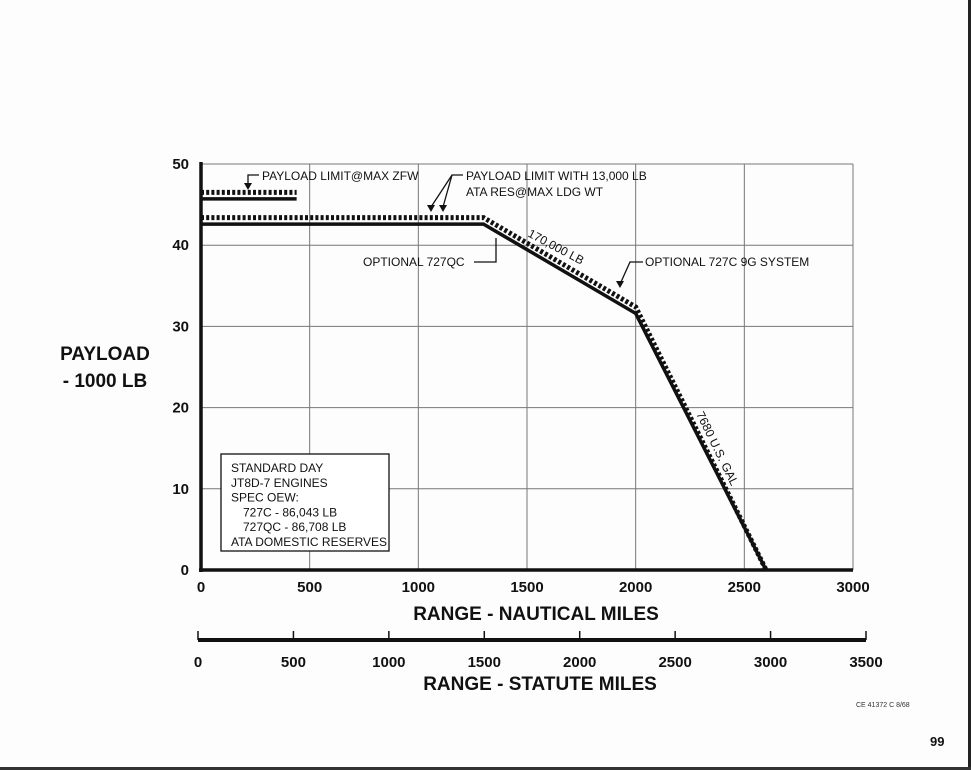 The image size is (971, 770). Describe the element at coordinates (443, 208) in the screenshot. I see `arrow-ldg-b` at that location.